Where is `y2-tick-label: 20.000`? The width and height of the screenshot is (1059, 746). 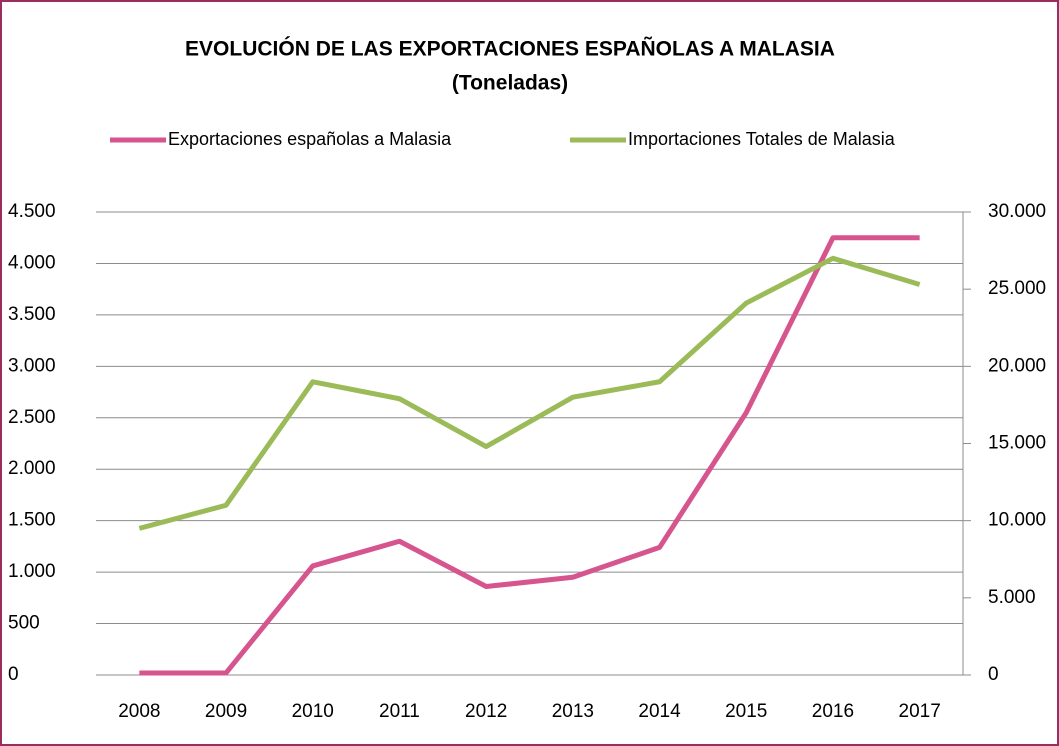 y2-tick-label: 20.000 is located at coordinates (1017, 365).